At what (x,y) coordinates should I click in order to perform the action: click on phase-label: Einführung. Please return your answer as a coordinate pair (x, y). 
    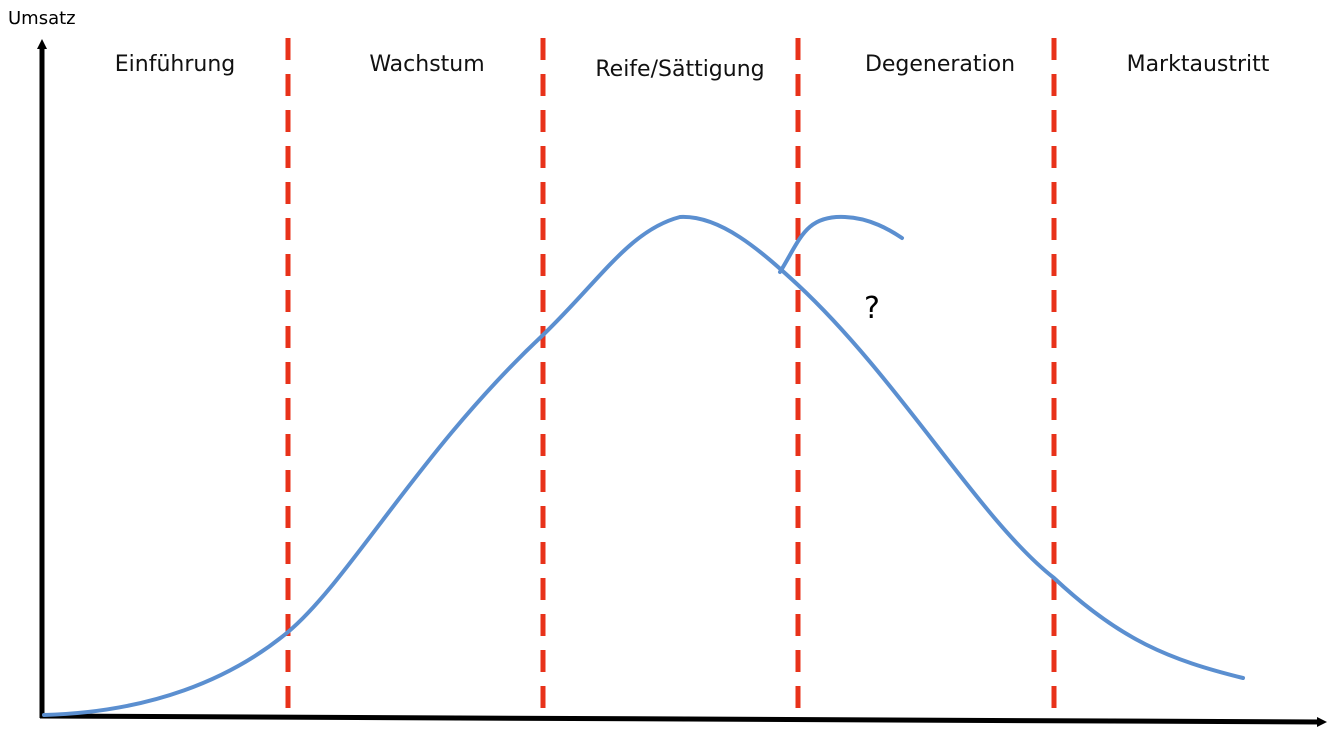
    Looking at the image, I should click on (175, 64).